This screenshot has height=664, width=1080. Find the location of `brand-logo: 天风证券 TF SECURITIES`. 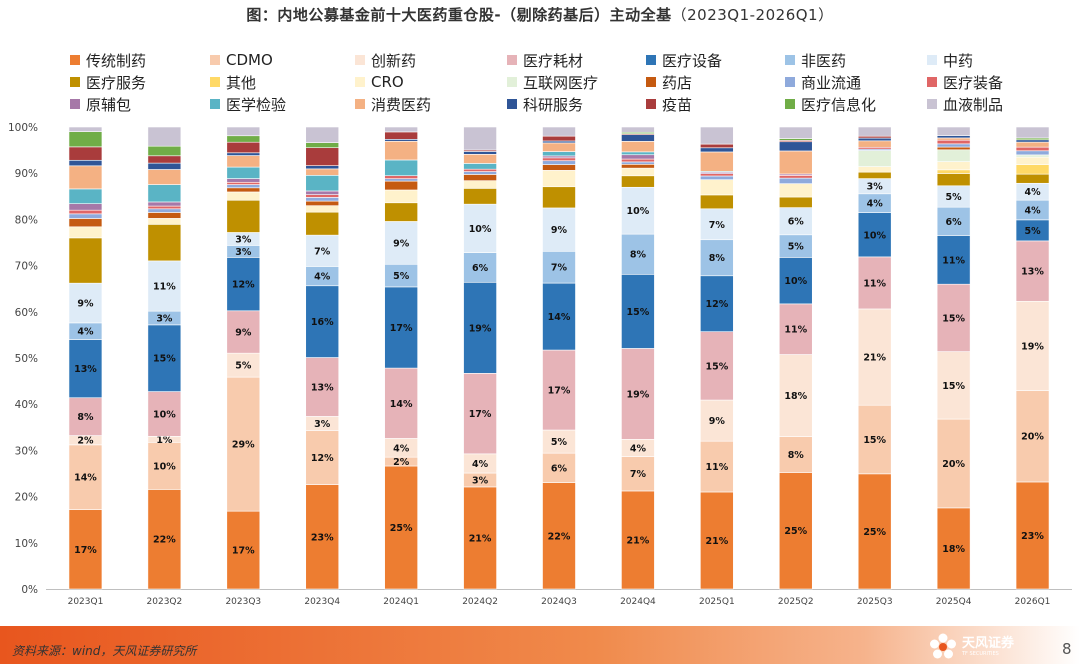

brand-logo: 天风证券 TF SECURITIES is located at coordinates (971, 647).